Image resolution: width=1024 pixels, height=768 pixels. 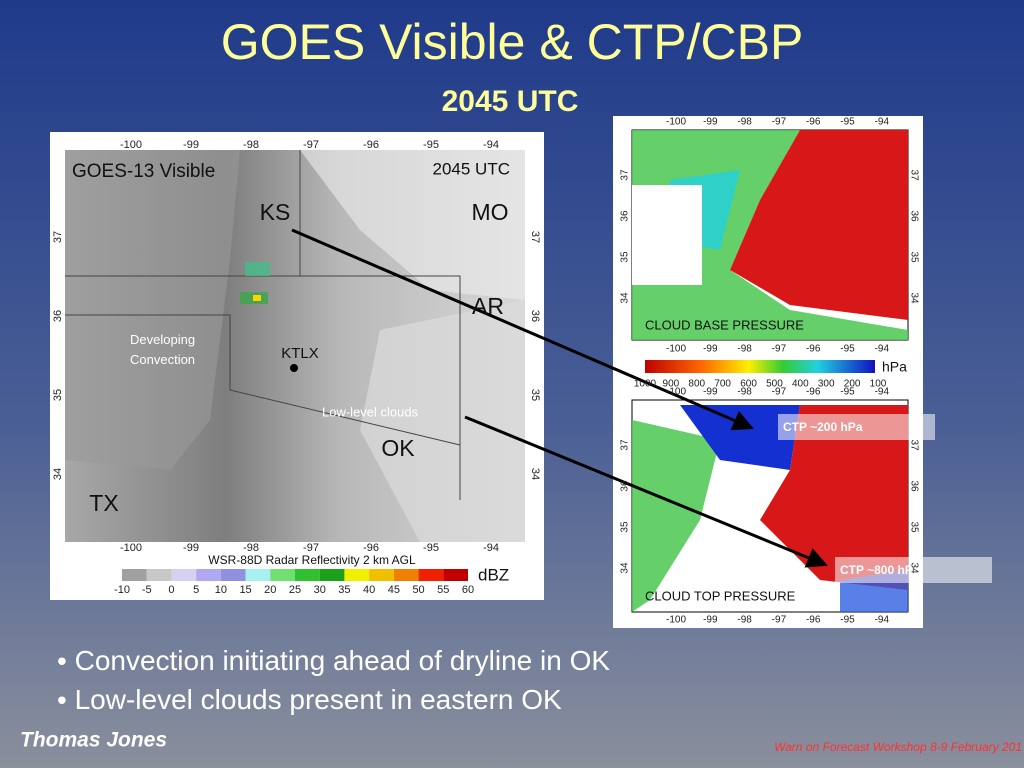 What do you see at coordinates (826, 384) in the screenshot?
I see `colorbar-tick: 300` at bounding box center [826, 384].